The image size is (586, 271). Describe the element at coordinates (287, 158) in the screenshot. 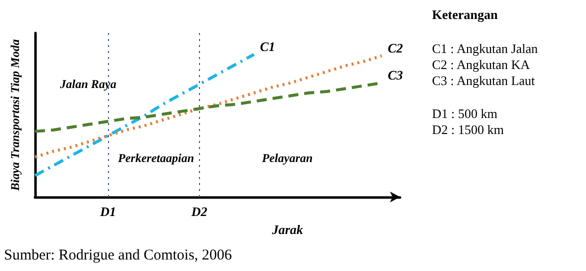

I see `annotation: Pelayaran` at that location.